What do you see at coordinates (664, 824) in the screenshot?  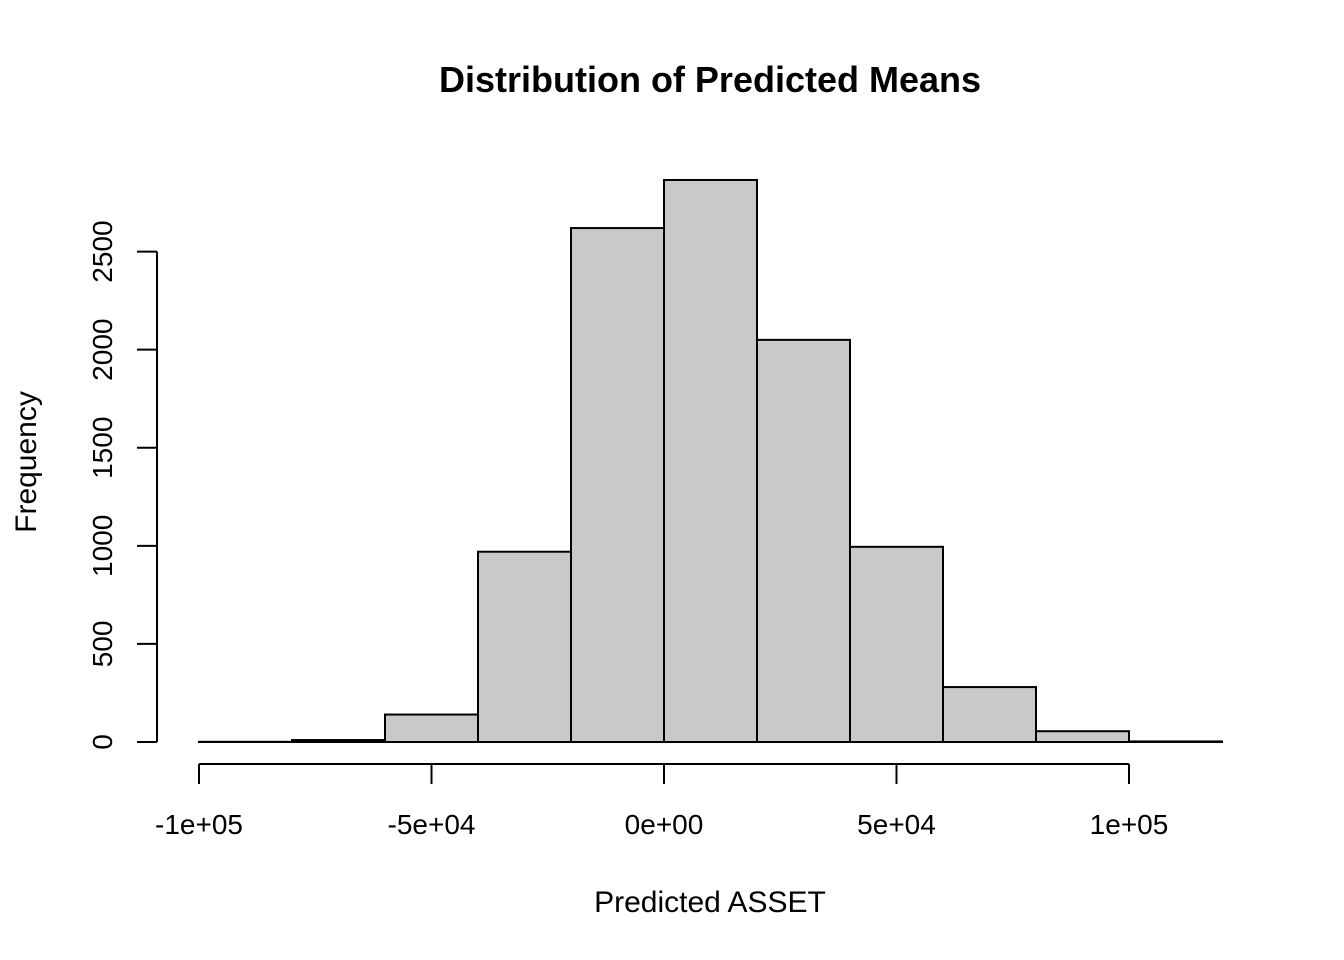 I see `x-tick-label: 0e+00` at bounding box center [664, 824].